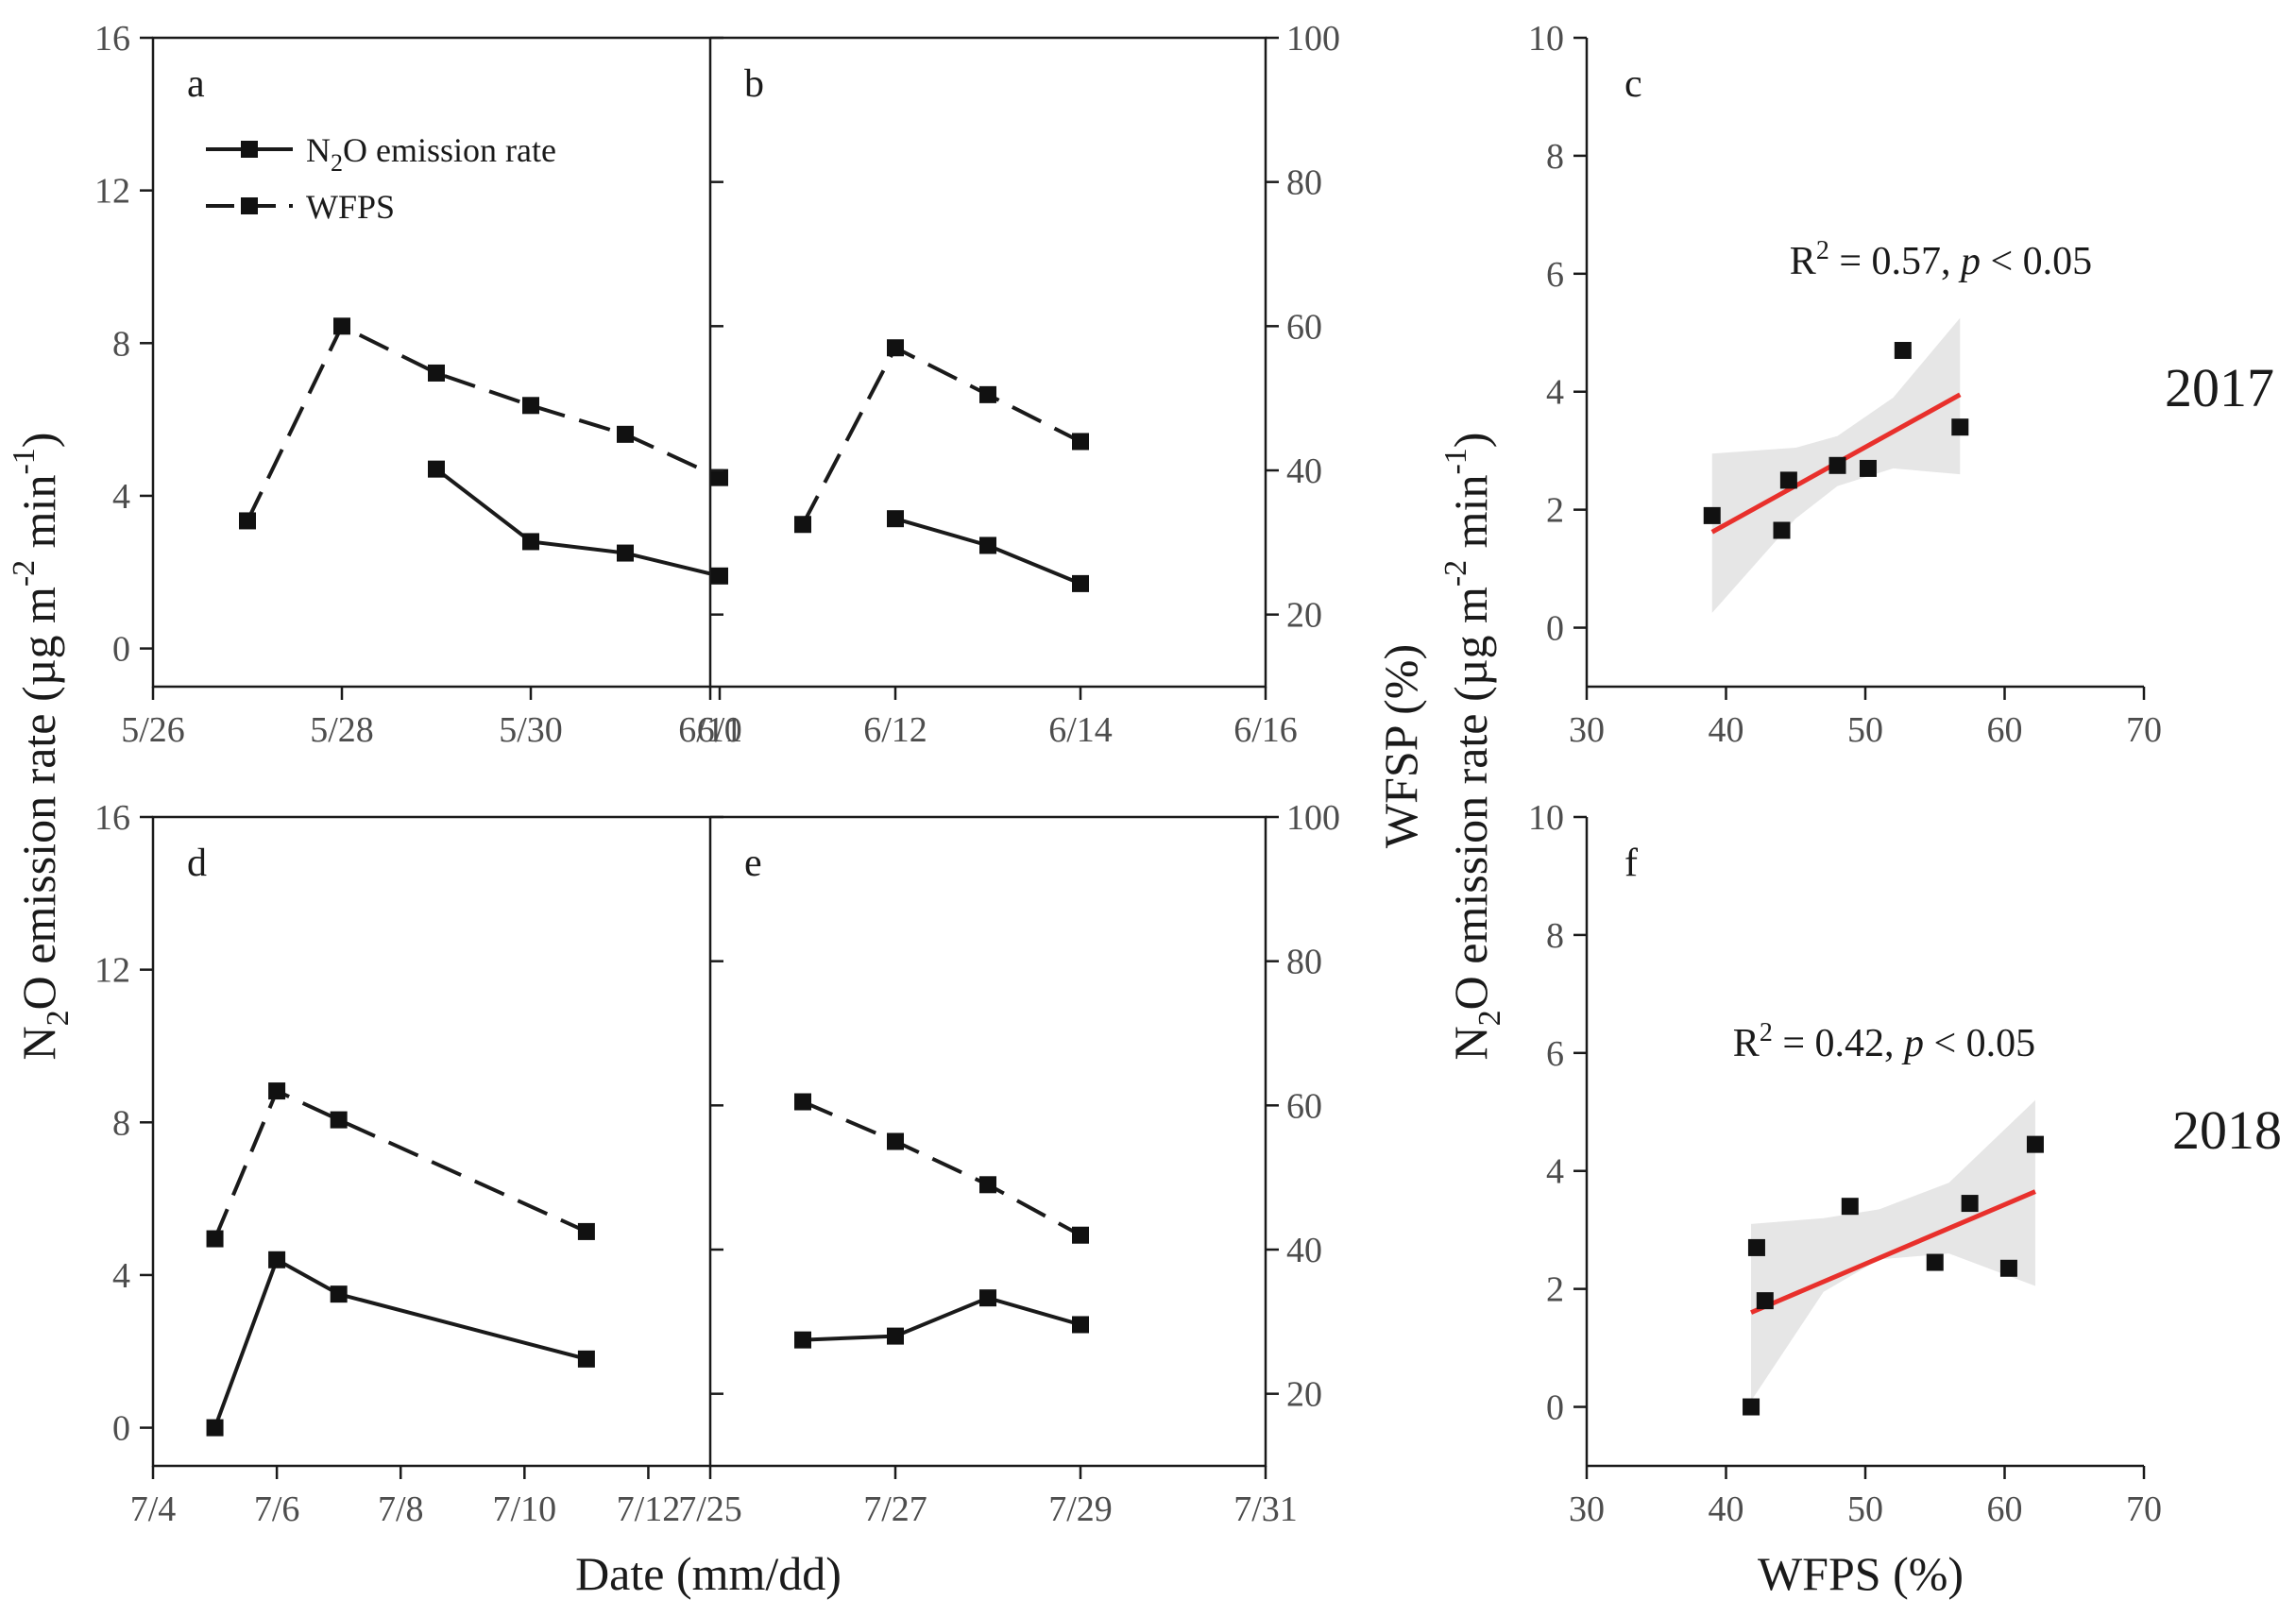 The image size is (2296, 1617). What do you see at coordinates (942, 1168) in the screenshot?
I see `series-line-e-wfps` at bounding box center [942, 1168].